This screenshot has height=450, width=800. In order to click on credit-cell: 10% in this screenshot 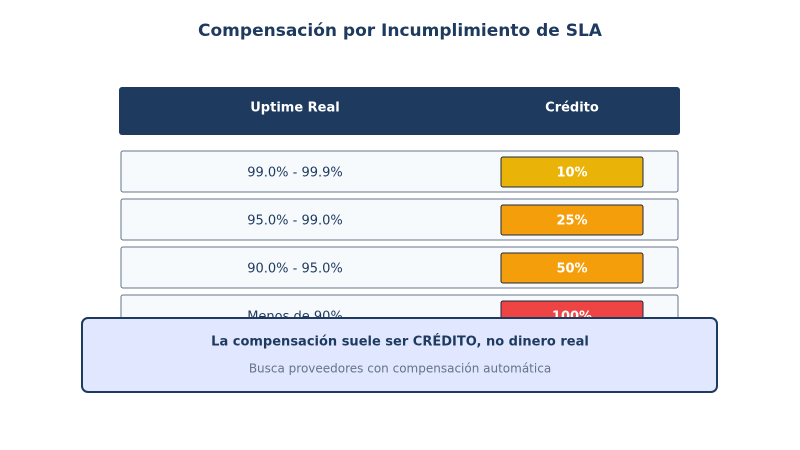, I will do `click(571, 173)`.